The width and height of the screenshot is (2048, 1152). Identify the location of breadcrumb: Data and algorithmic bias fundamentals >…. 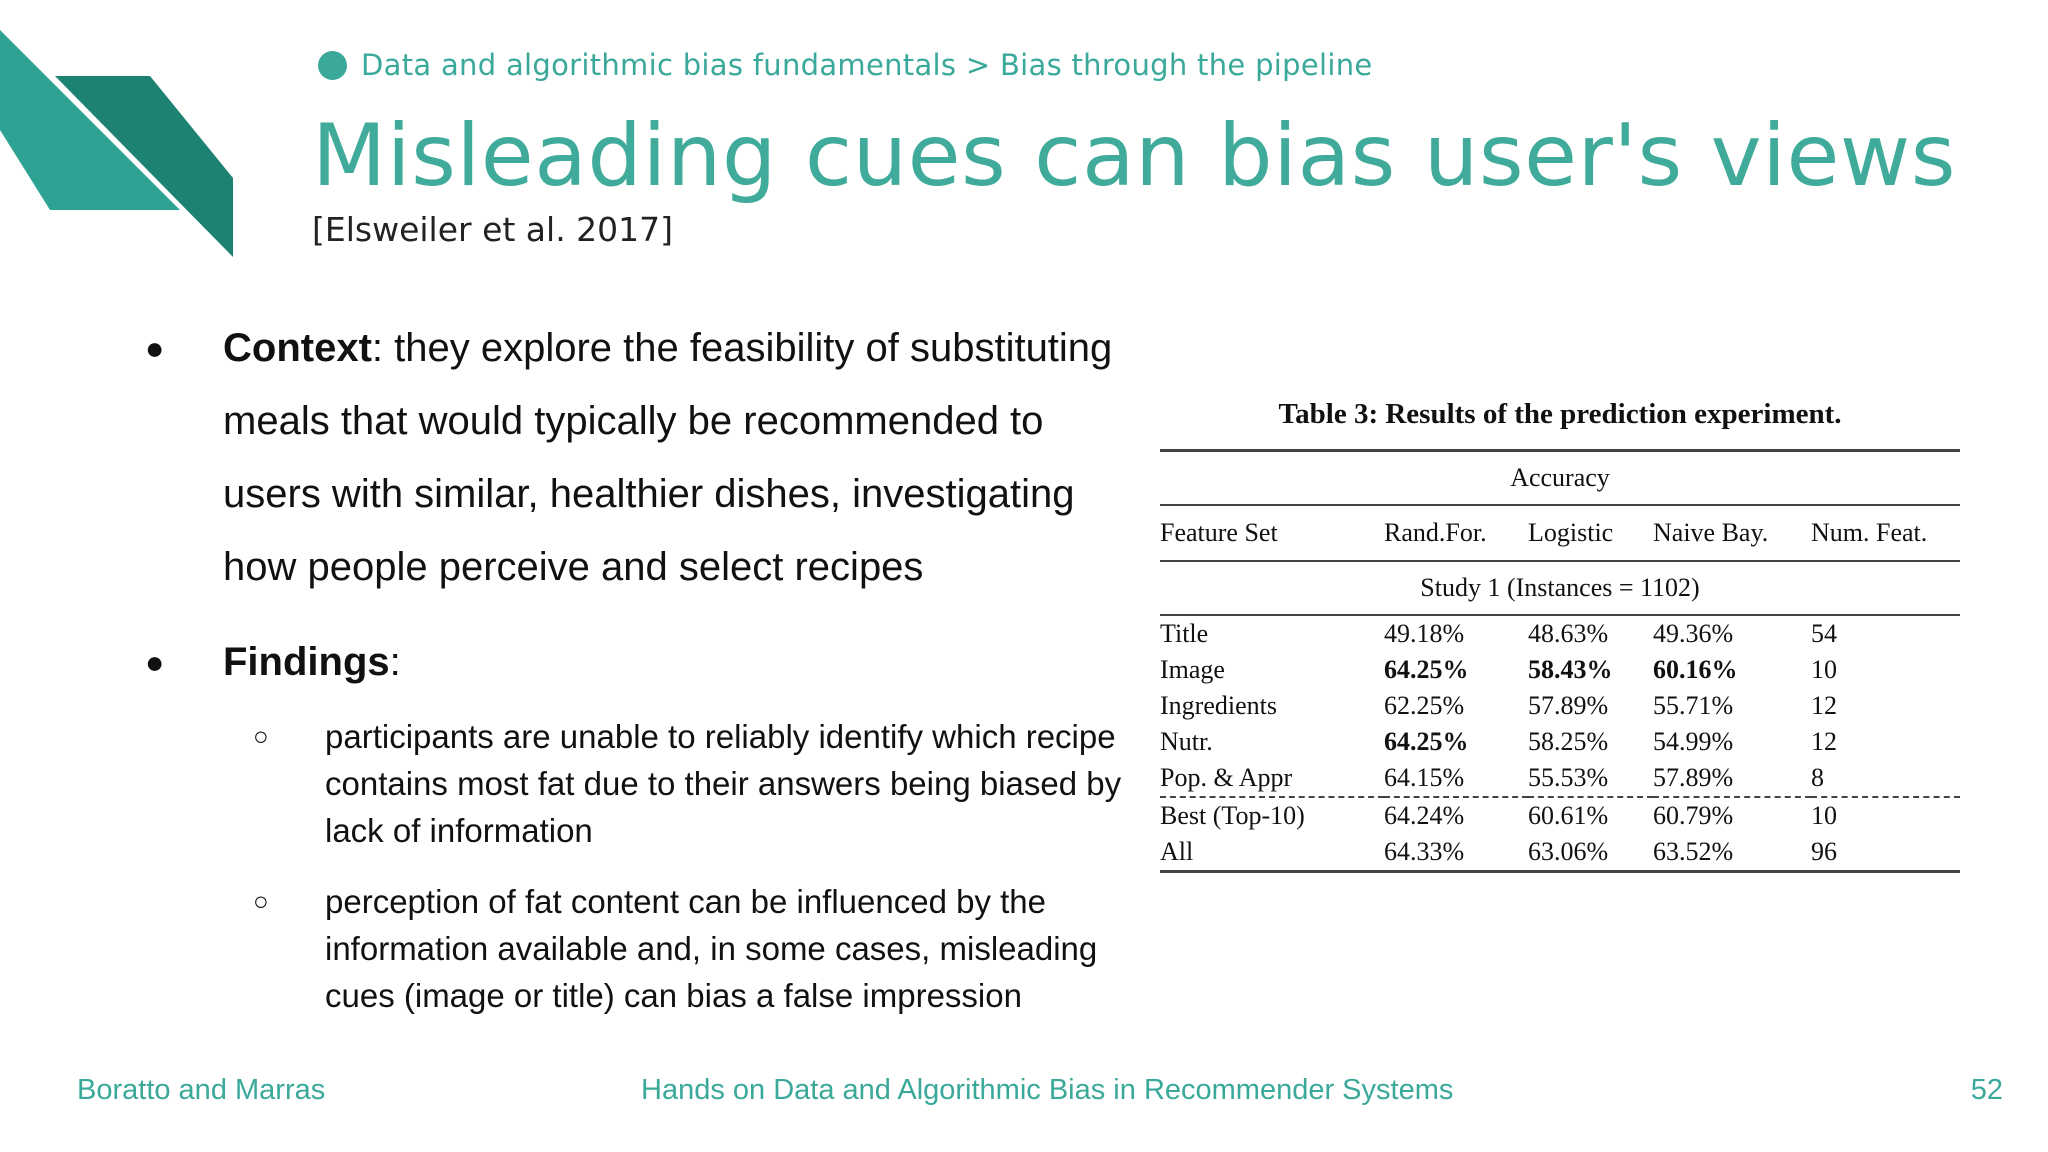
(845, 65).